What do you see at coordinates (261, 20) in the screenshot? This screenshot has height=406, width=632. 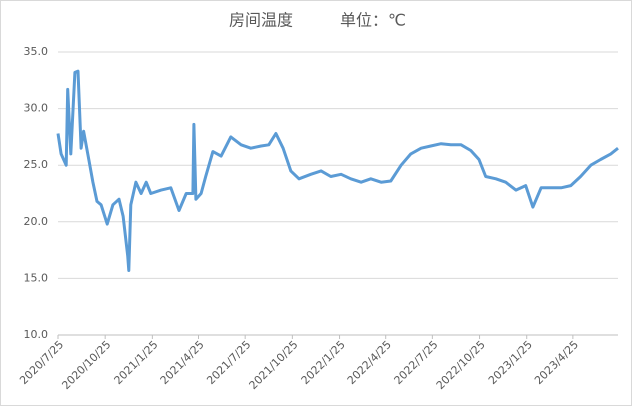 I see `chart-title: 房间温度` at bounding box center [261, 20].